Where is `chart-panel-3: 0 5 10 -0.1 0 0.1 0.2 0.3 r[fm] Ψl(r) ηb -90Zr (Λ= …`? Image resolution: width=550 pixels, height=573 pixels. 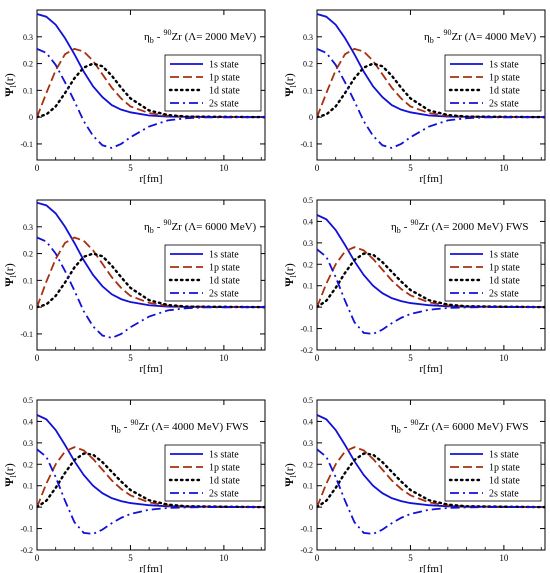
chart-panel-3: 0 5 10 -0.1 0 0.1 0.2 0.3 r[fm] Ψl(r) ηb -90Zr (Λ= … is located at coordinates (134, 287).